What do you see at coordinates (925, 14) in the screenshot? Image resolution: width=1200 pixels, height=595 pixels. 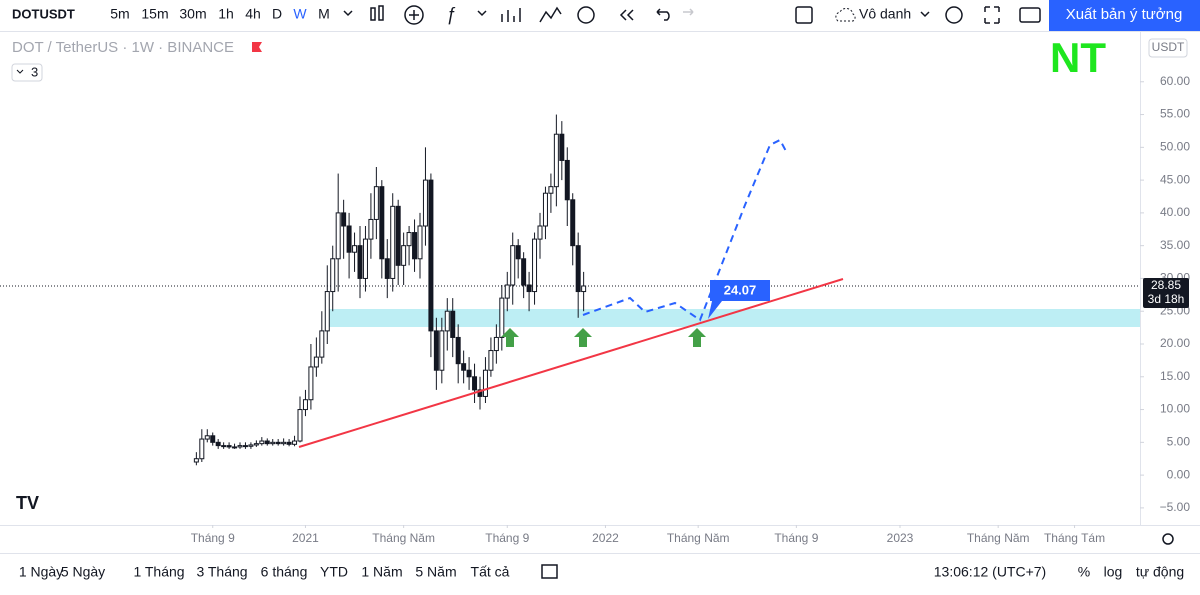 I see `layout-menu` at bounding box center [925, 14].